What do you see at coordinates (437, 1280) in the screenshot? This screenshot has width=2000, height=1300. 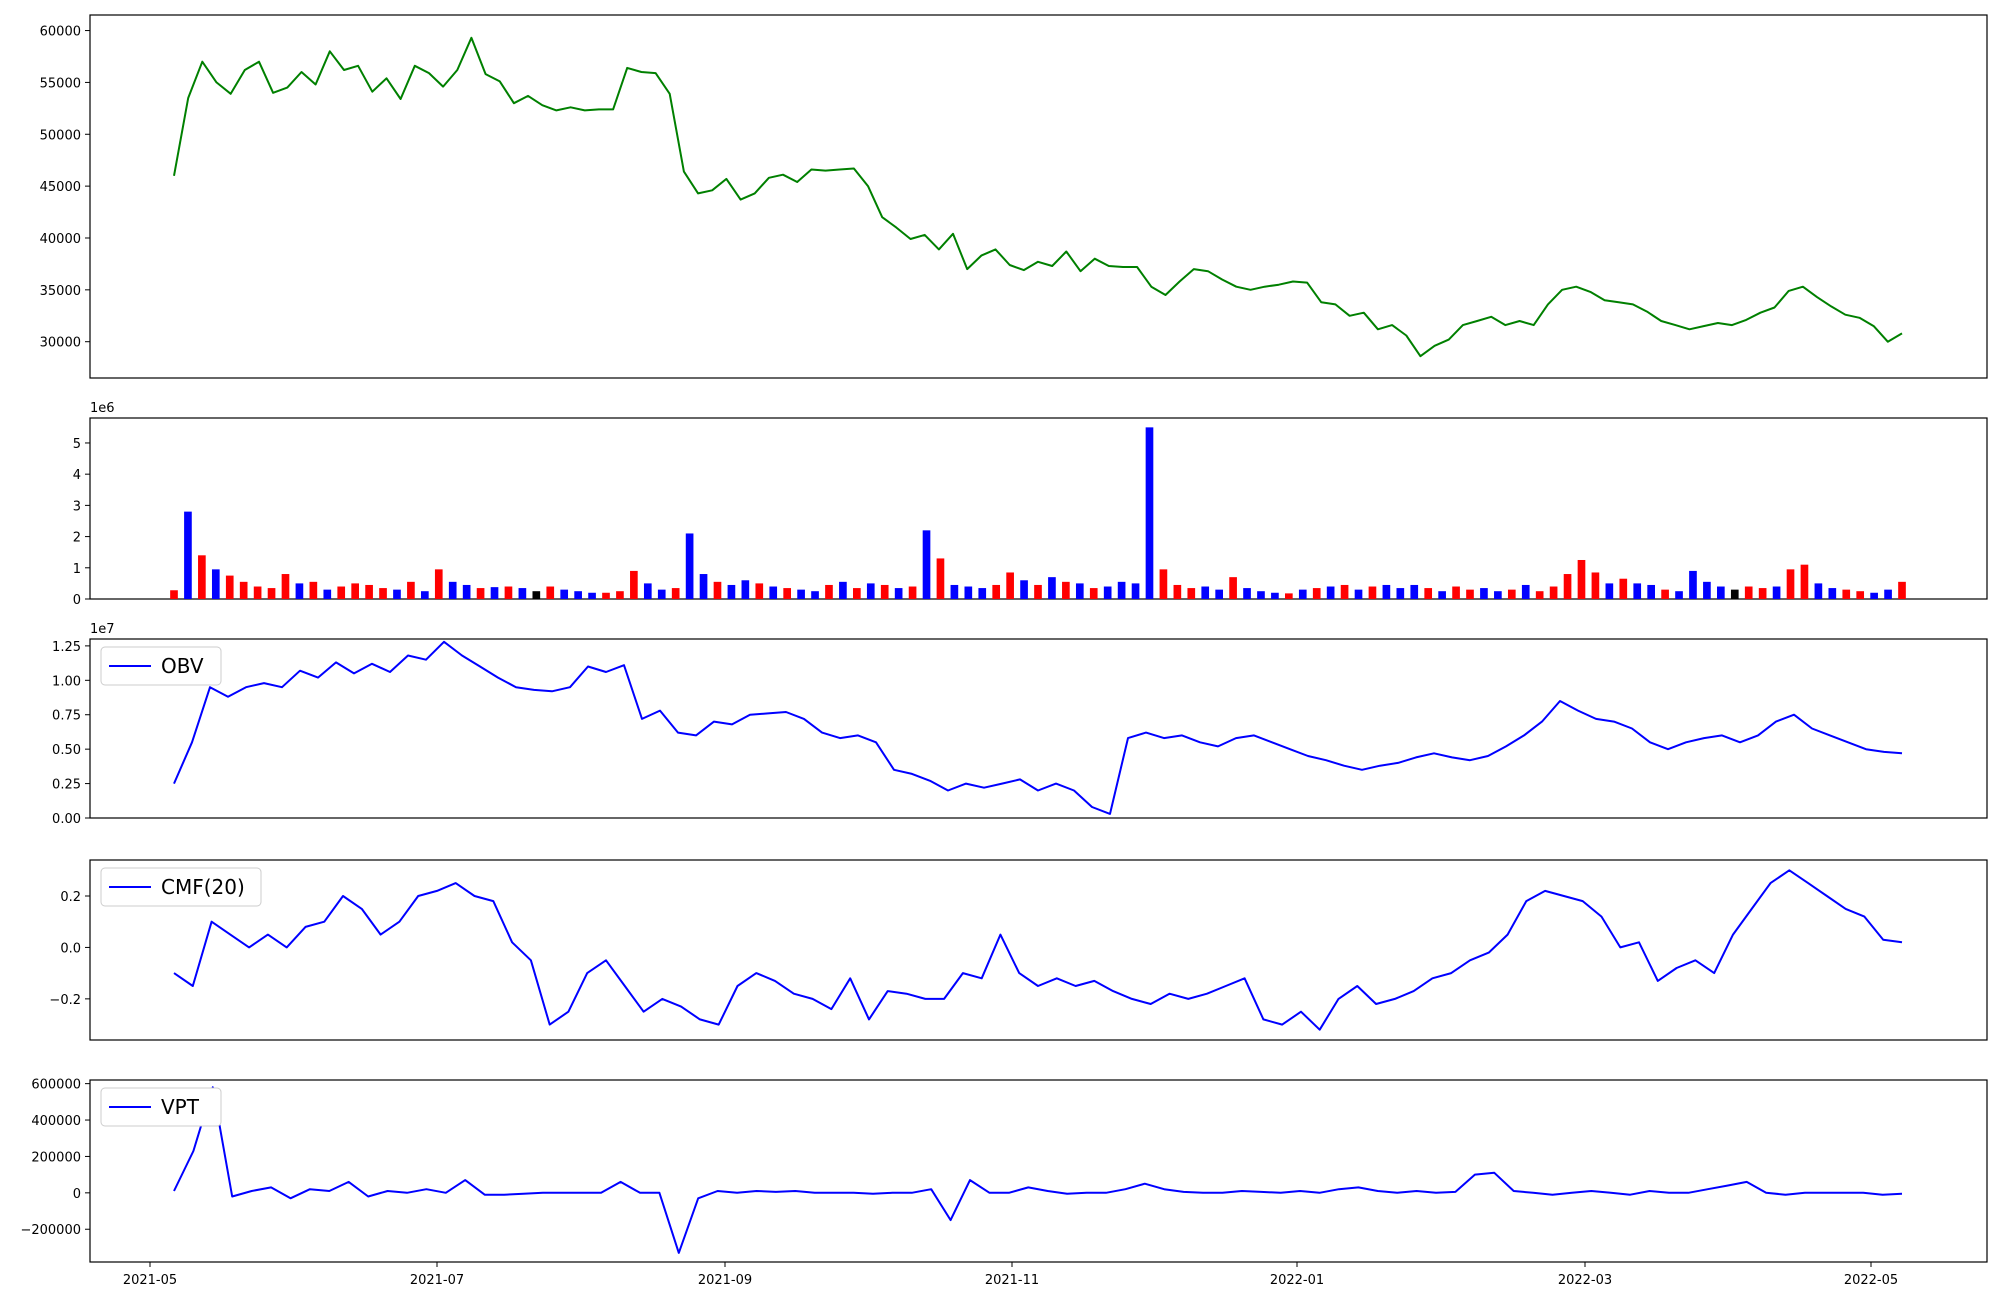 I see `x-tick-label: 2021-07` at bounding box center [437, 1280].